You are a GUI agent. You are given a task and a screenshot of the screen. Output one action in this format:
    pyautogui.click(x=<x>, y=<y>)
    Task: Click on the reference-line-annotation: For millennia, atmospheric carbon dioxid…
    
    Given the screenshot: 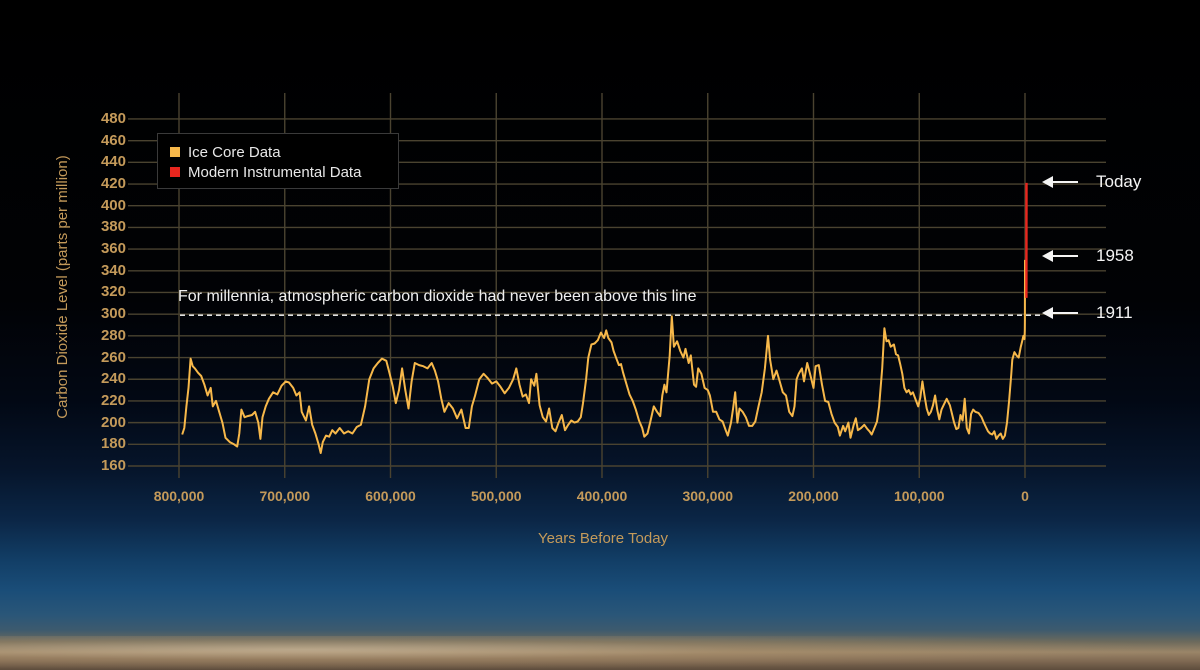 What is the action you would take?
    pyautogui.click(x=437, y=296)
    